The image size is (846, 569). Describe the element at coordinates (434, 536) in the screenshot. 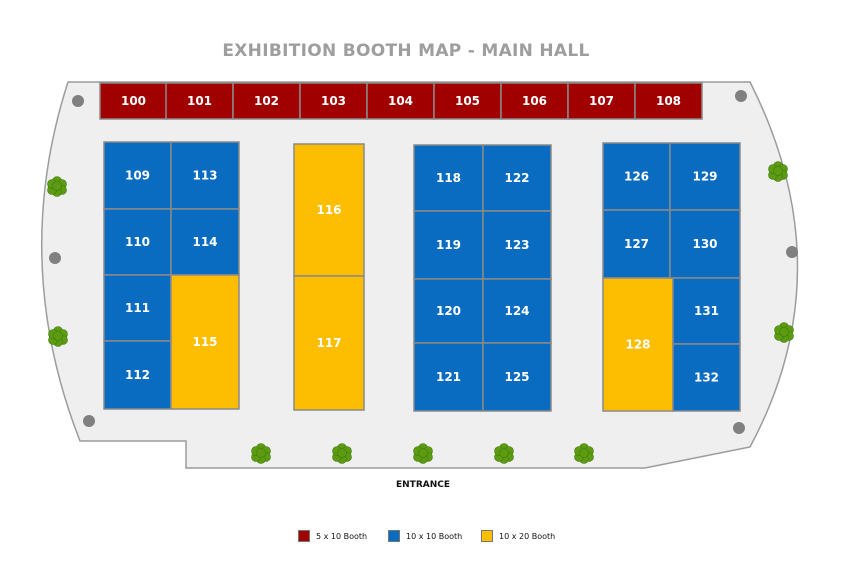

I see `legend-label-medium: 10 x 10 Booth` at that location.